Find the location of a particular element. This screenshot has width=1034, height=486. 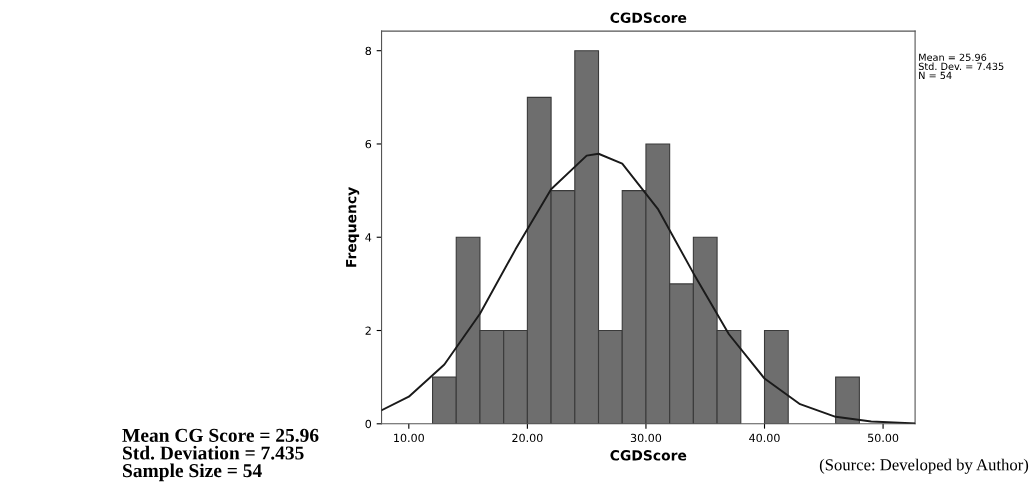

x-tick-label: 30.00 is located at coordinates (646, 438).